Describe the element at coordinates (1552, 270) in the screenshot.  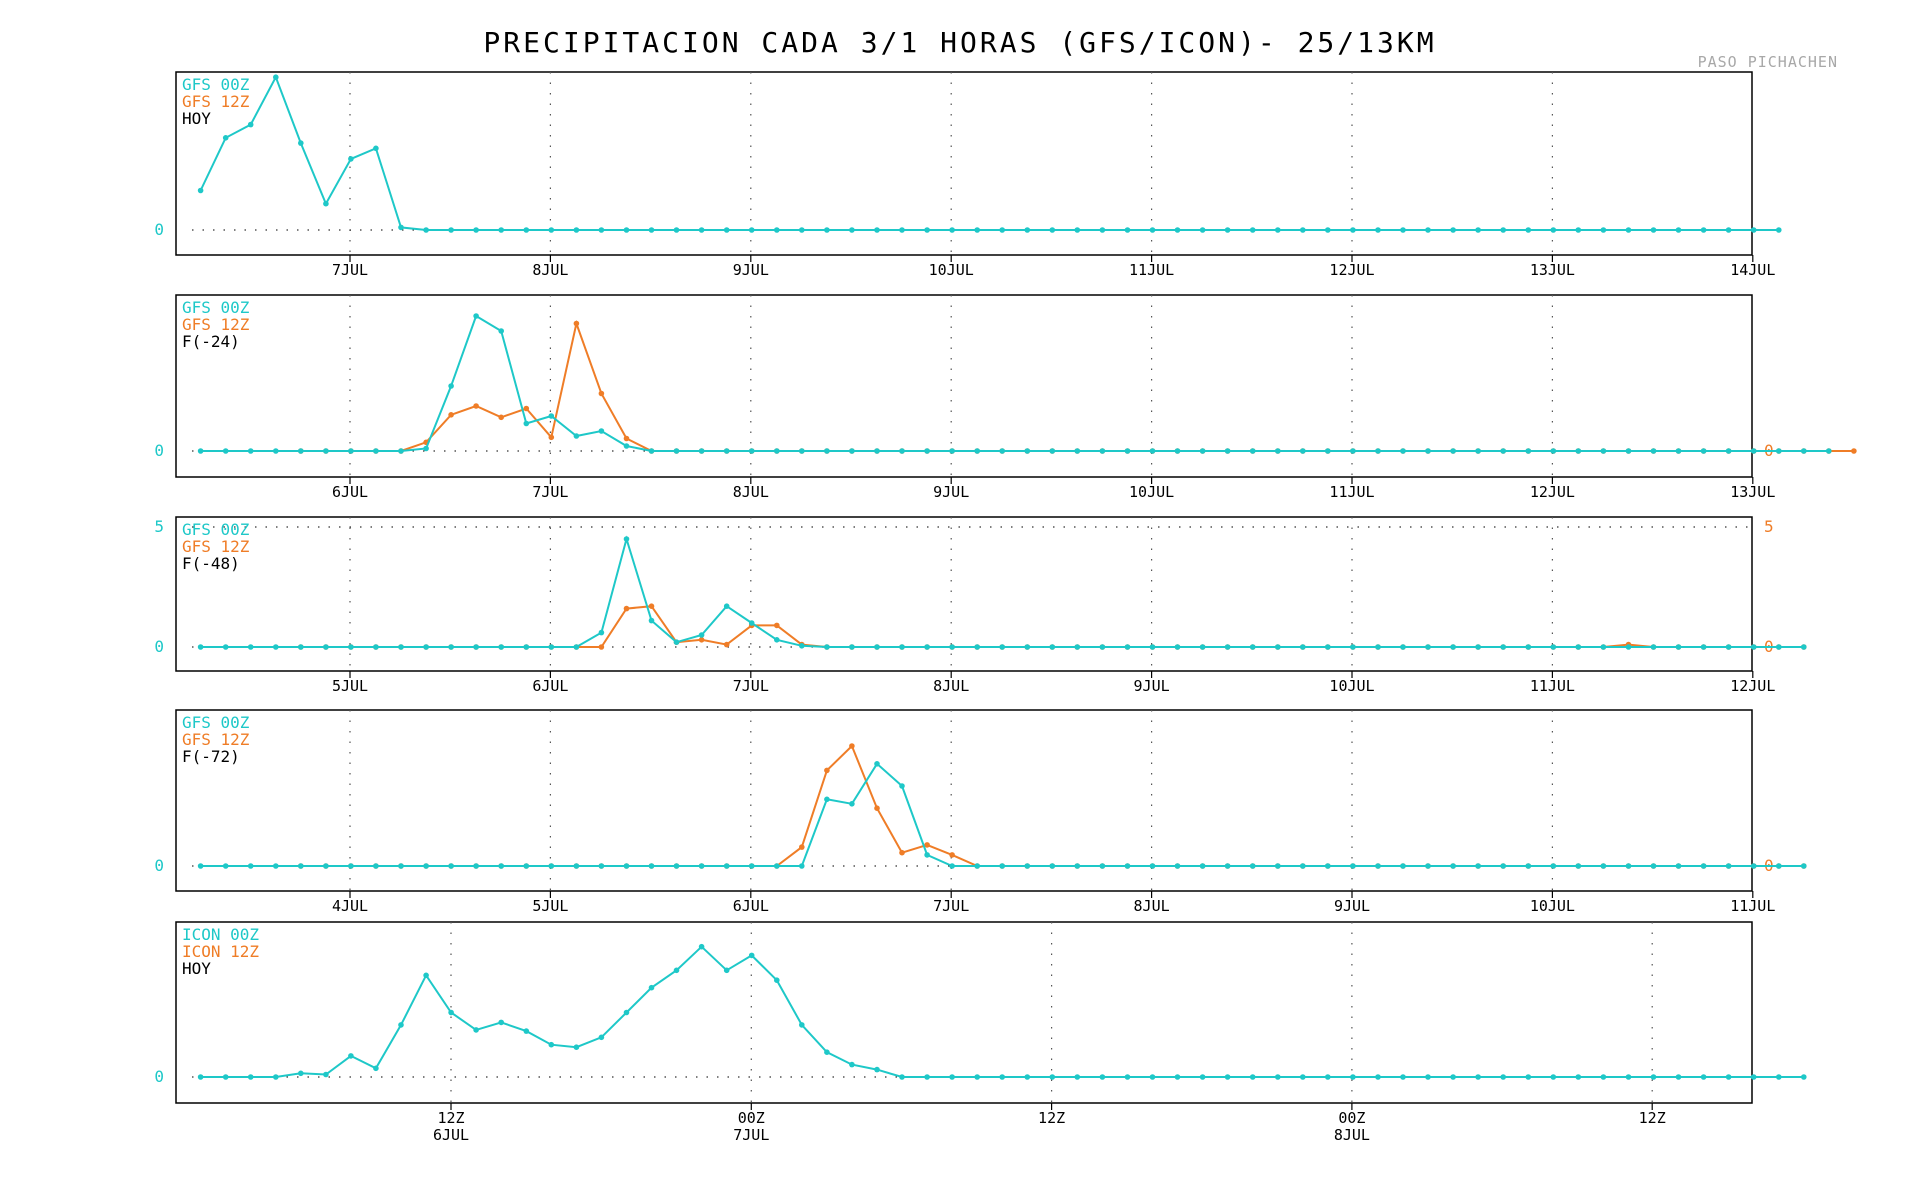
I see `x-tick-label: 13JUL` at that location.